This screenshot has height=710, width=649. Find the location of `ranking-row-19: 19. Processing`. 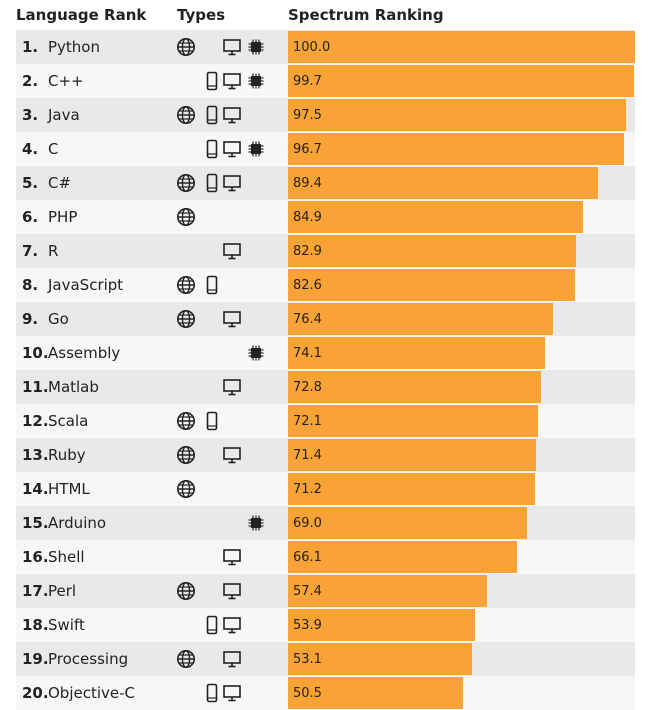

ranking-row-19: 19. Processing is located at coordinates (325, 659).